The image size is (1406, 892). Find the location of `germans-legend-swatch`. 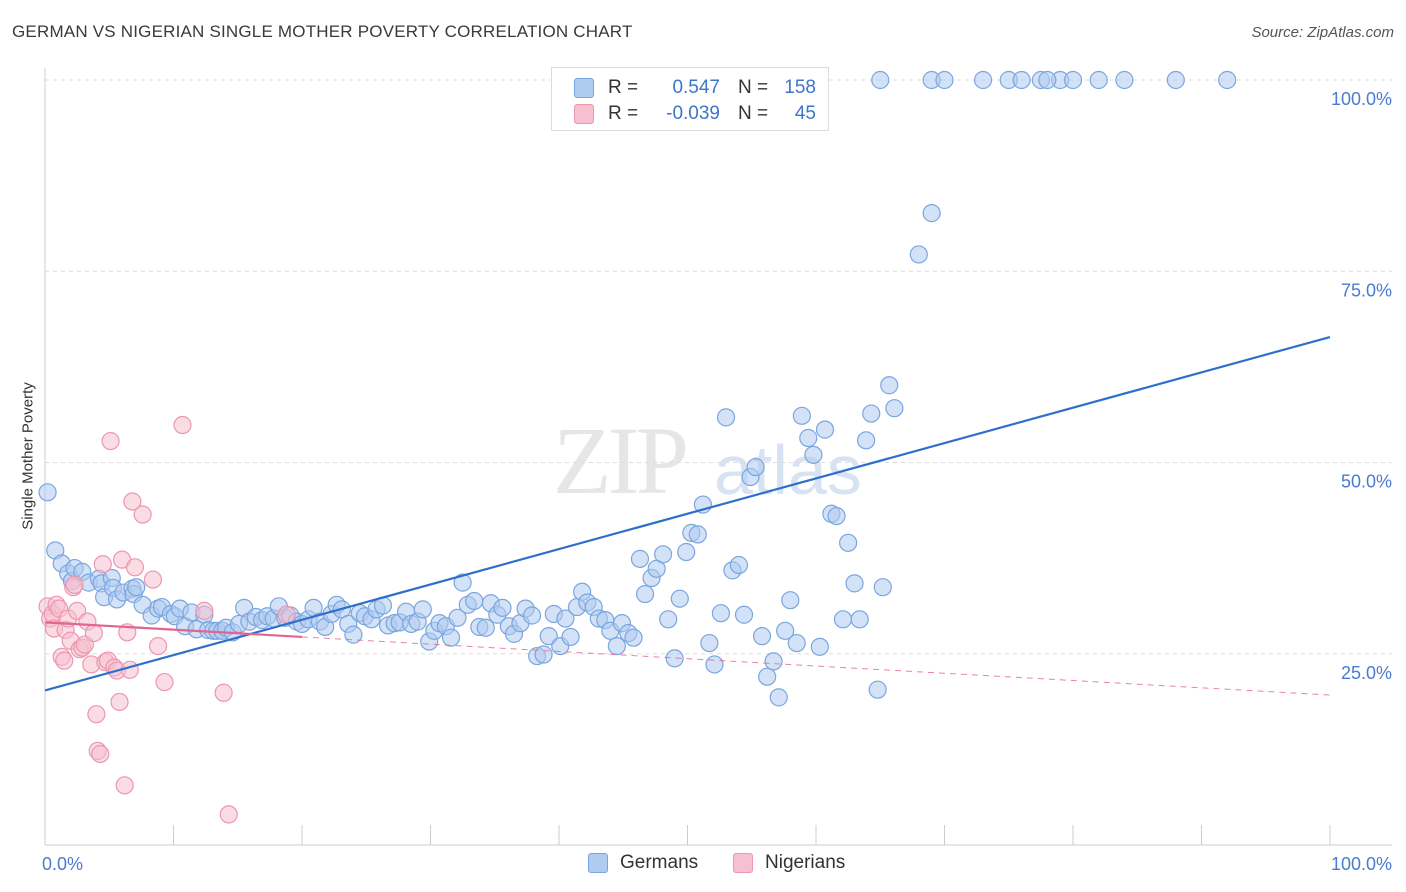

germans-legend-swatch is located at coordinates (598, 863).